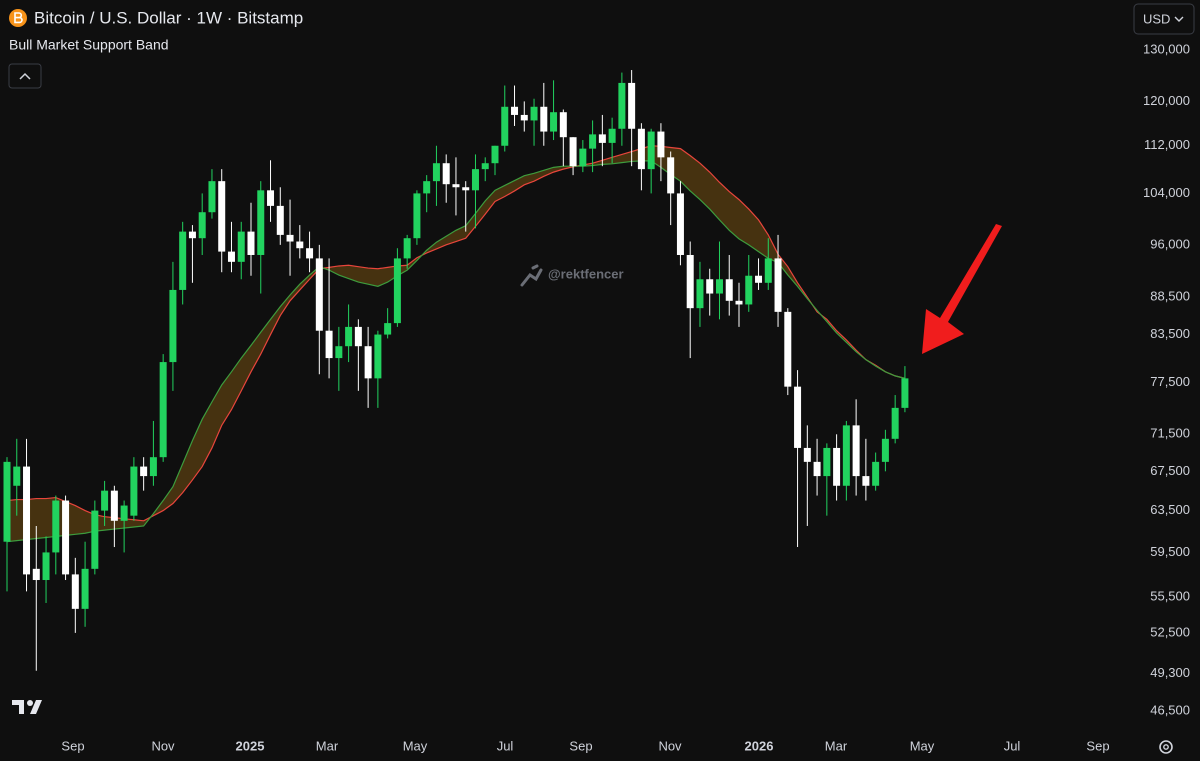 This screenshot has height=761, width=1200. Describe the element at coordinates (250, 745) in the screenshot. I see `x-tick-label: 2025` at that location.